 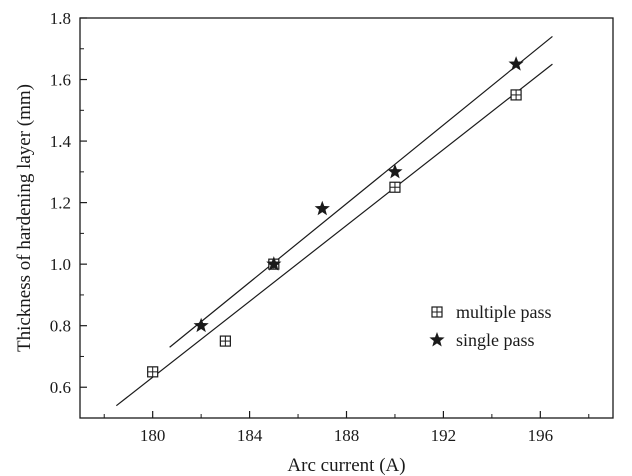 I want to click on y-tick-label: 1.6, so click(x=60, y=80).